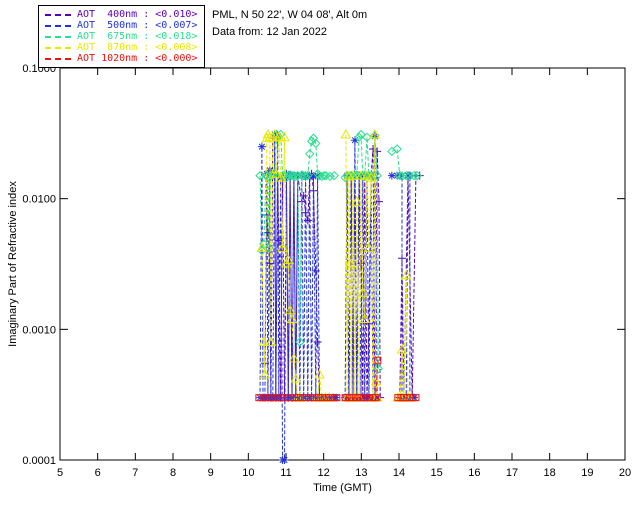  What do you see at coordinates (137, 14) in the screenshot?
I see `legend-label-400nm: AOT 400nm : <0.010>` at bounding box center [137, 14].